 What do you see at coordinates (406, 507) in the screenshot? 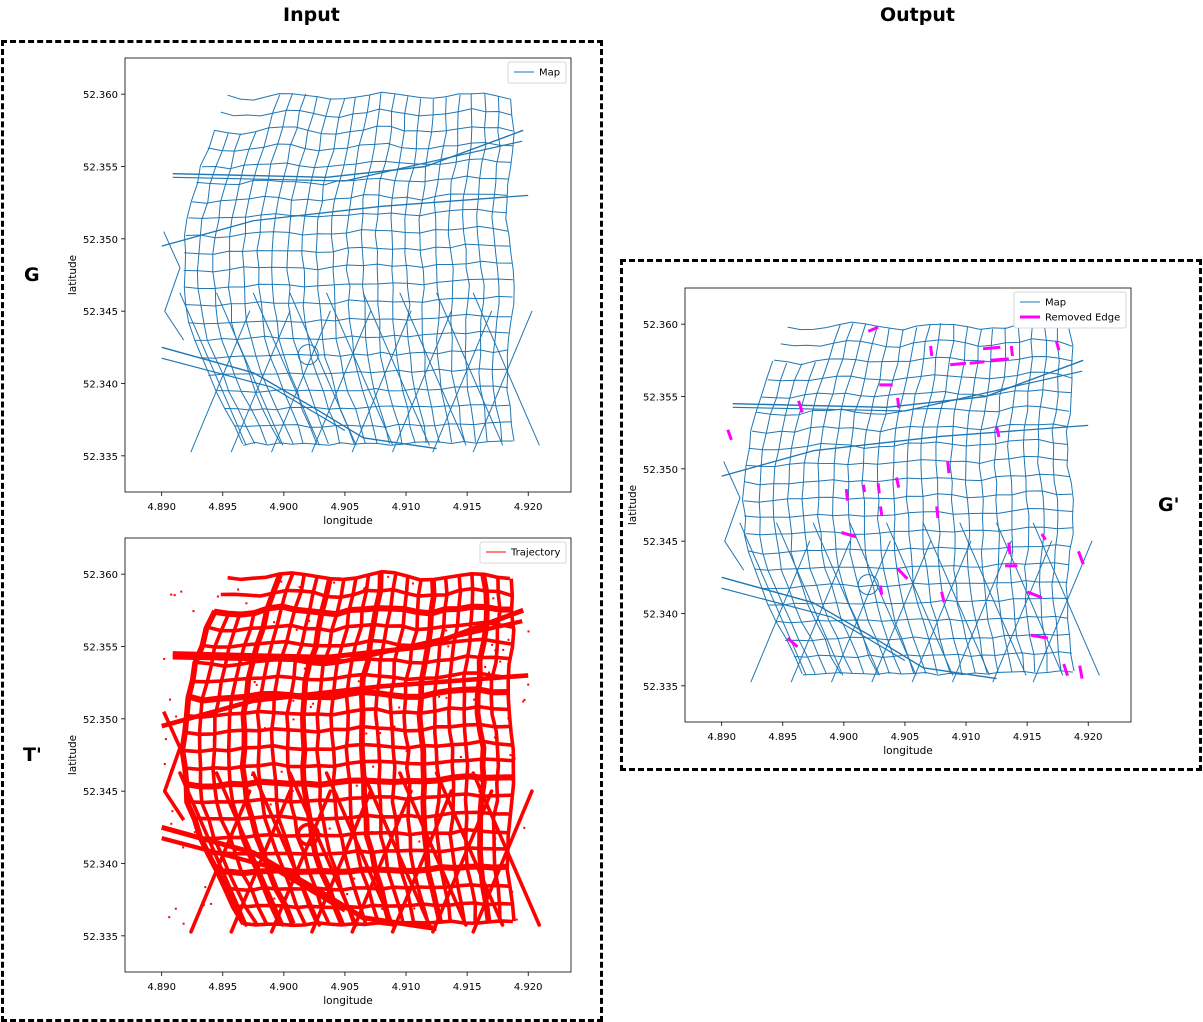
I see `x-tick-label: 4.910` at bounding box center [406, 507].